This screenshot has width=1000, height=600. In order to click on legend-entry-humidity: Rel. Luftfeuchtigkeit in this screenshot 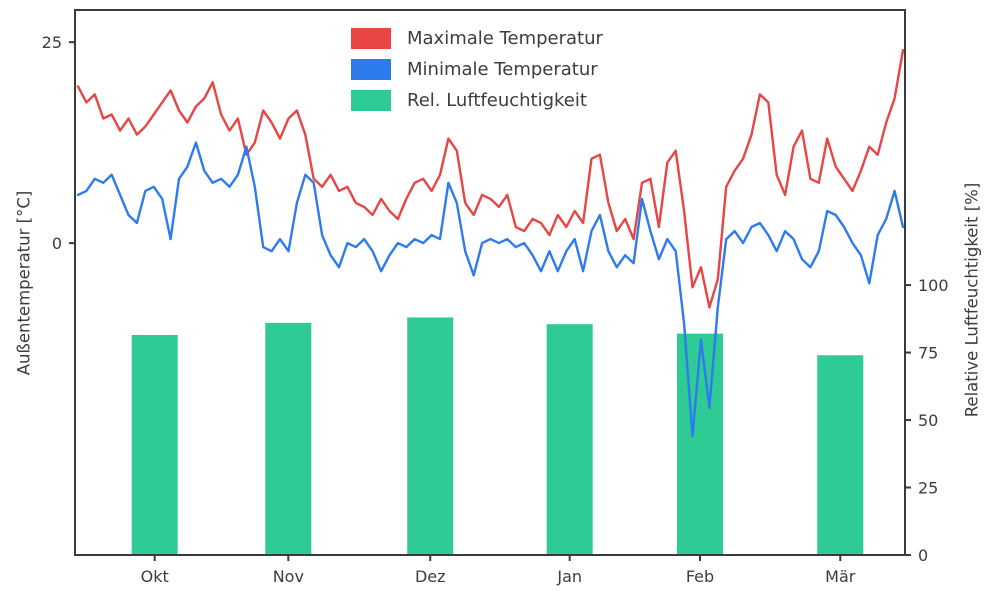, I will do `click(477, 100)`.